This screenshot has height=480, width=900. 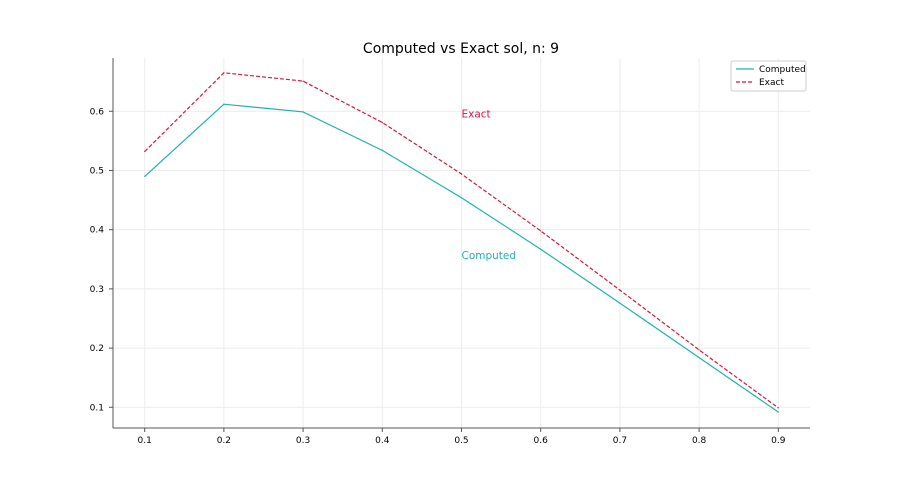 What do you see at coordinates (778, 441) in the screenshot?
I see `x-tick-label: 0.9` at bounding box center [778, 441].